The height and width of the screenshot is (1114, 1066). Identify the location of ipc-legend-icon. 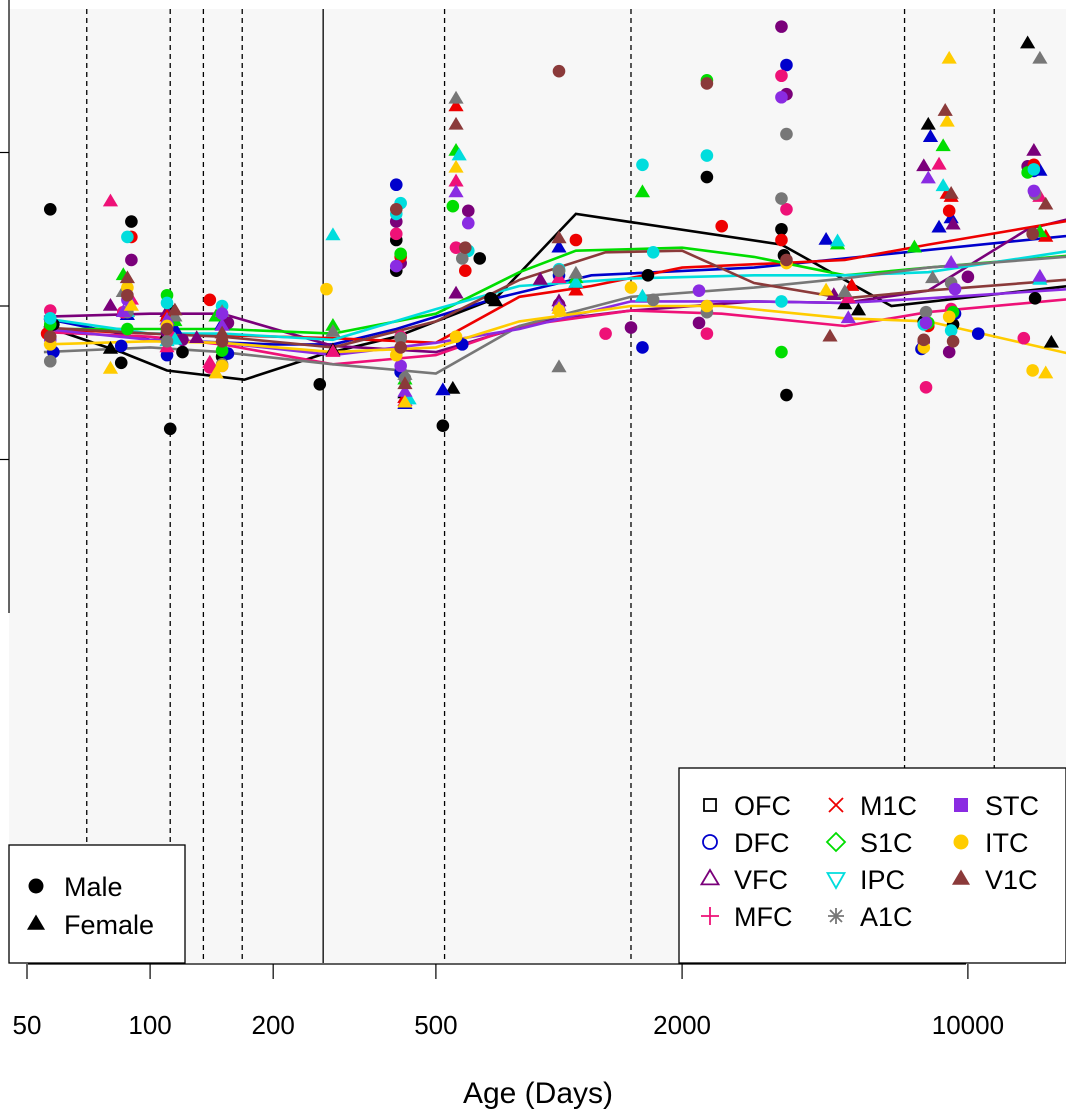
(836, 881).